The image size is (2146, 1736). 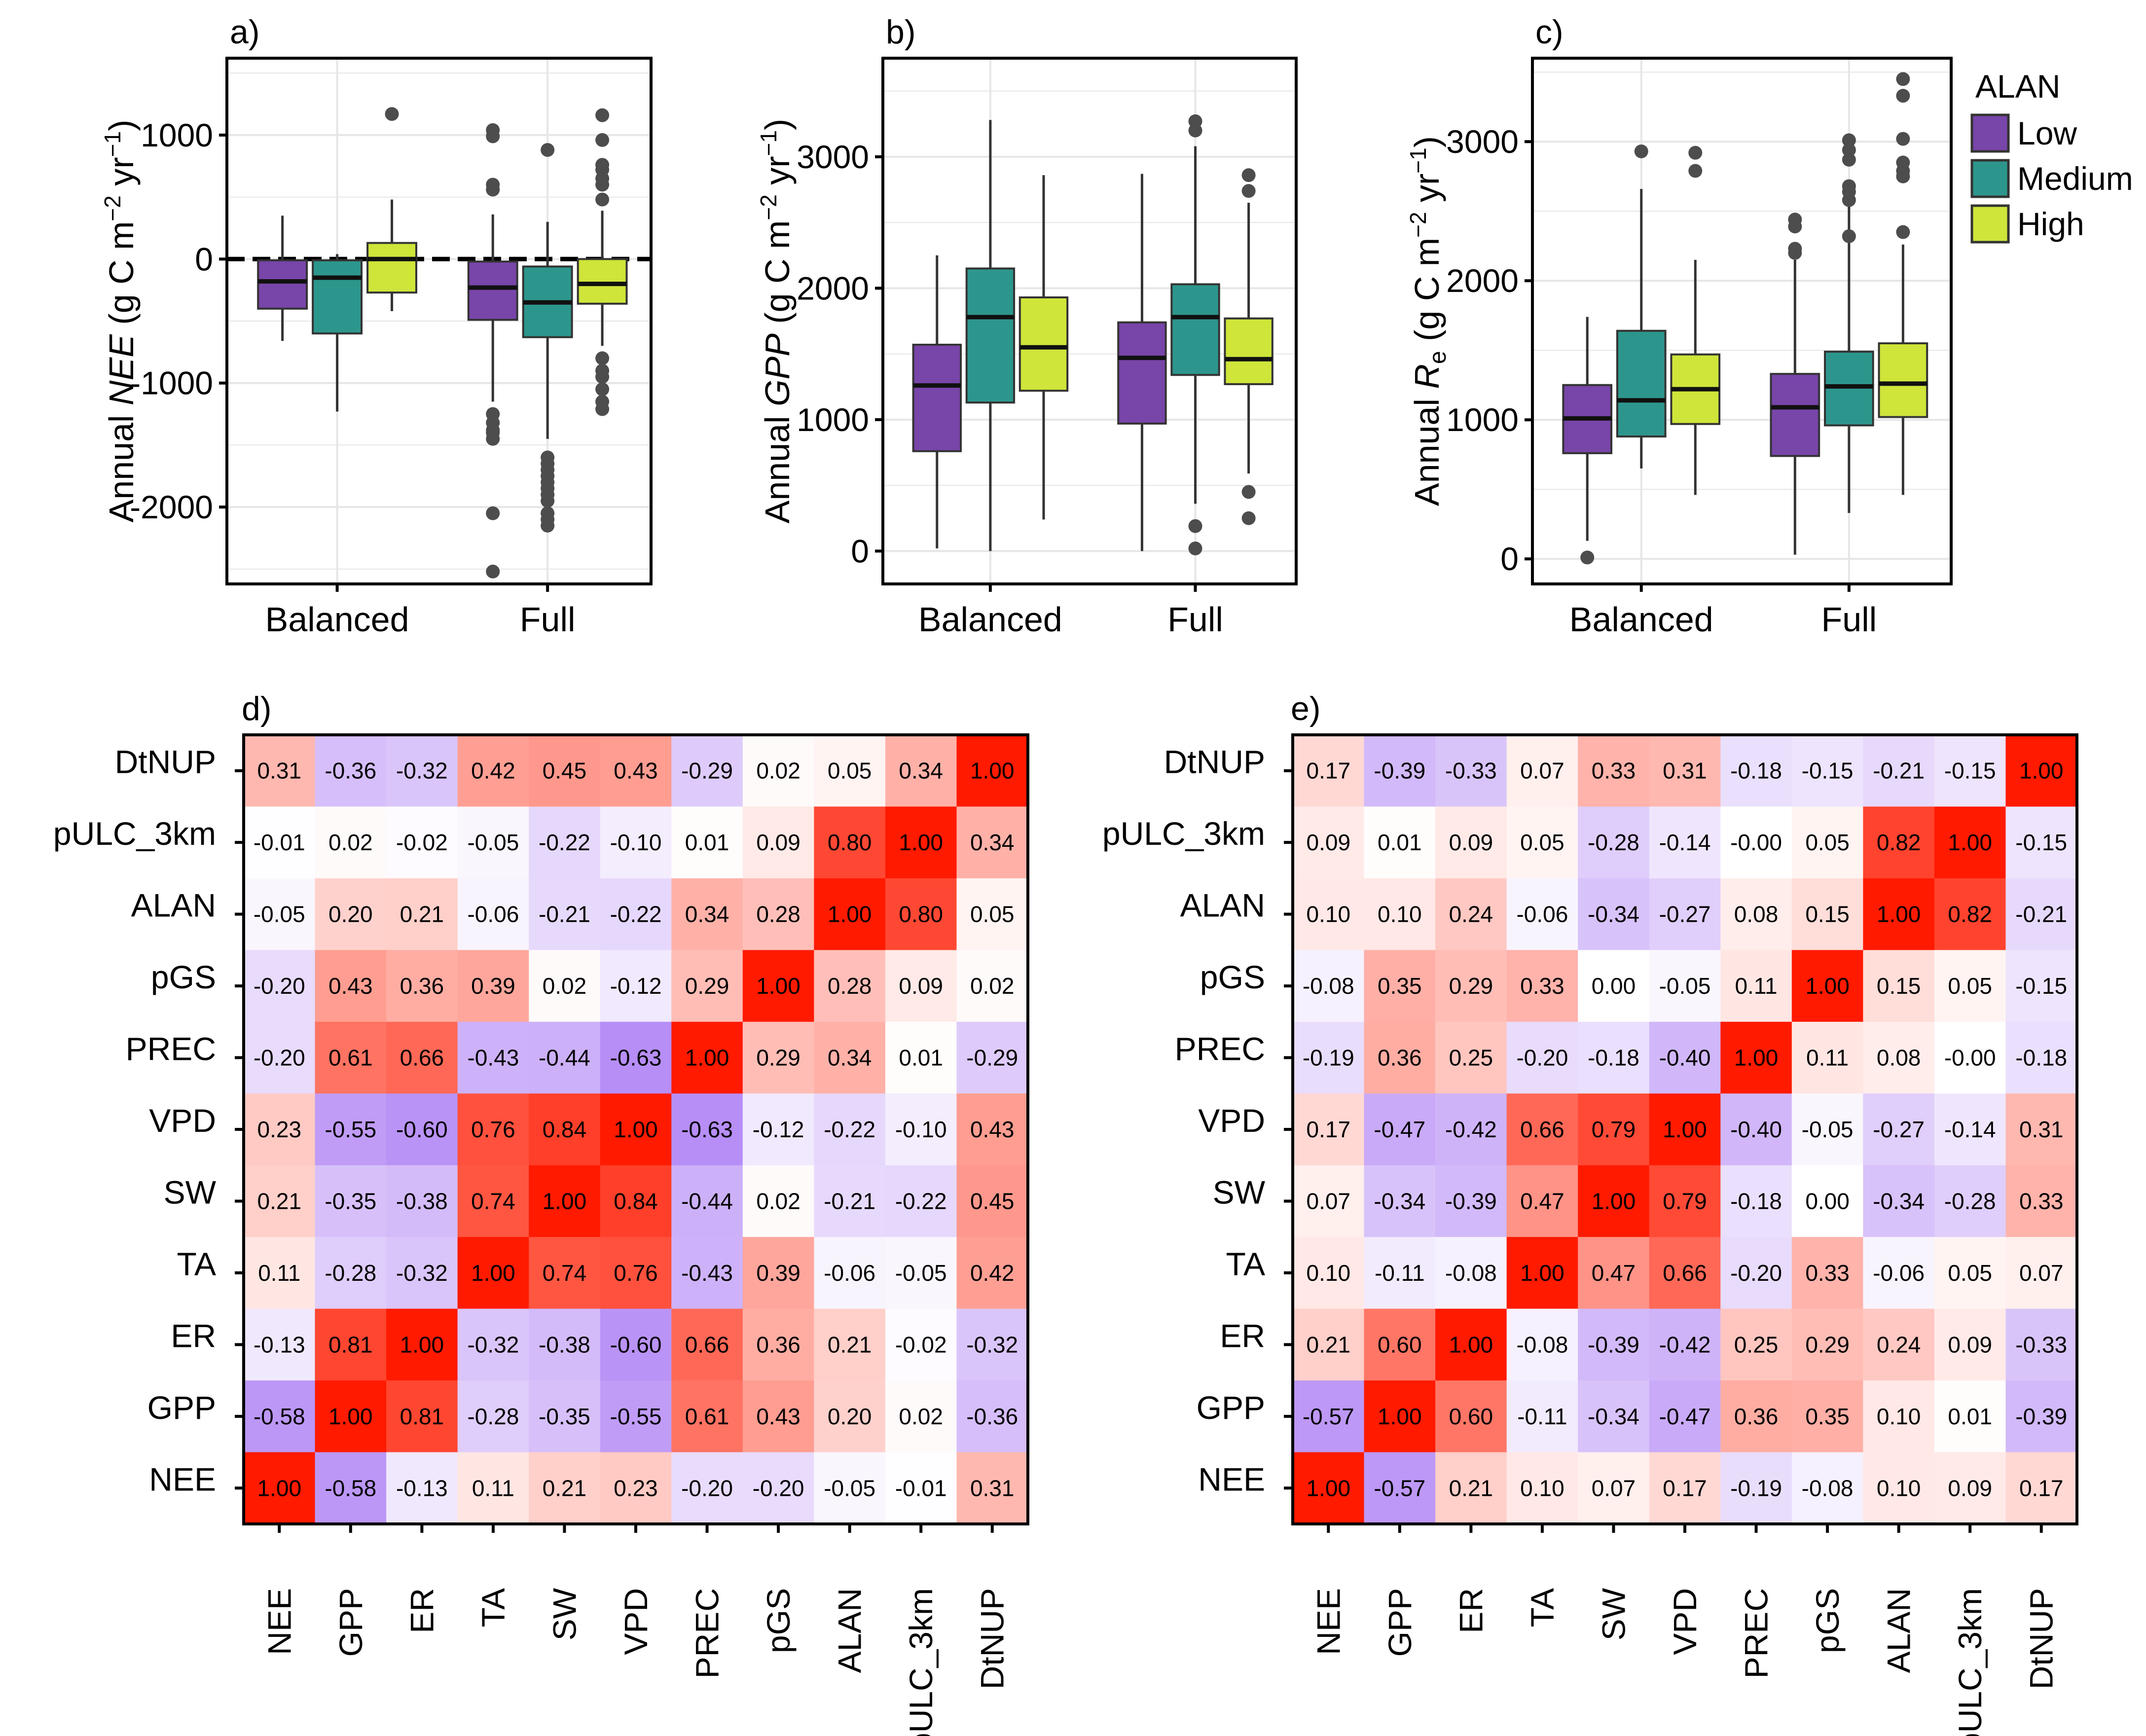 What do you see at coordinates (1242, 1335) in the screenshot?
I see `row-label: ER` at bounding box center [1242, 1335].